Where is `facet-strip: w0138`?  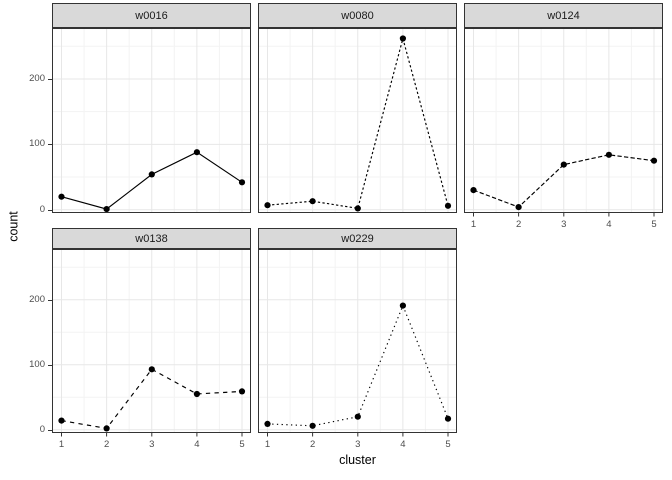 facet-strip: w0138 is located at coordinates (151, 238).